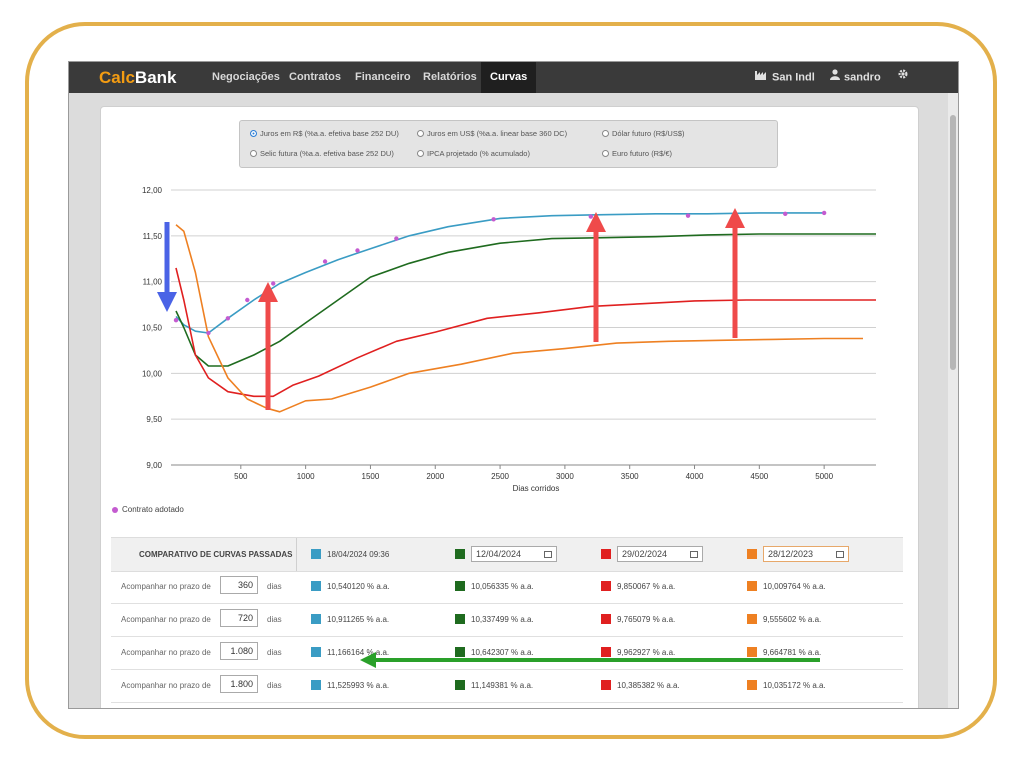 The image size is (1024, 764). What do you see at coordinates (786, 586) in the screenshot?
I see `rate-cell: 10,009764 % a.a.` at bounding box center [786, 586].